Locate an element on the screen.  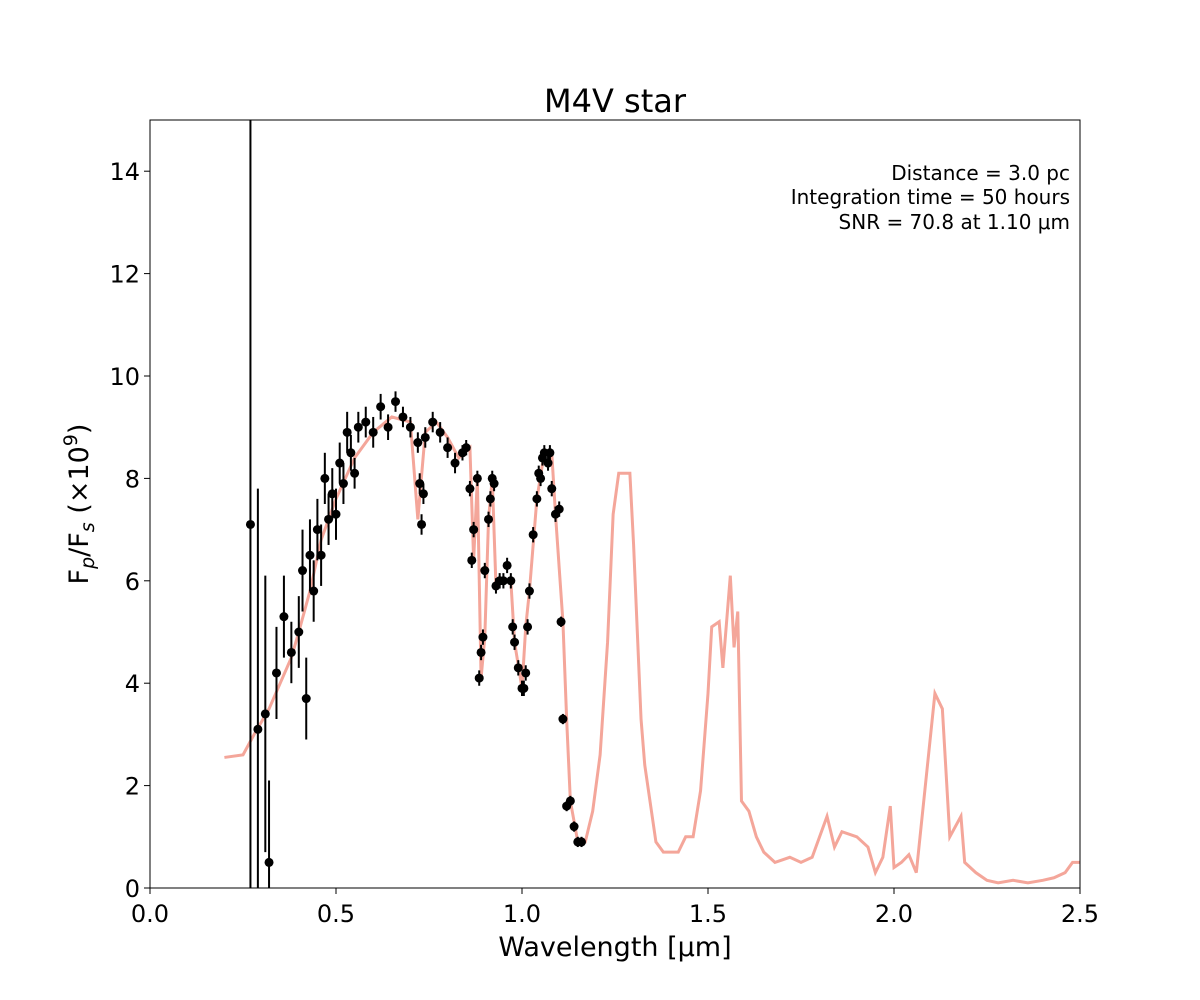
y-tick-label: 8 is located at coordinates (132, 479).